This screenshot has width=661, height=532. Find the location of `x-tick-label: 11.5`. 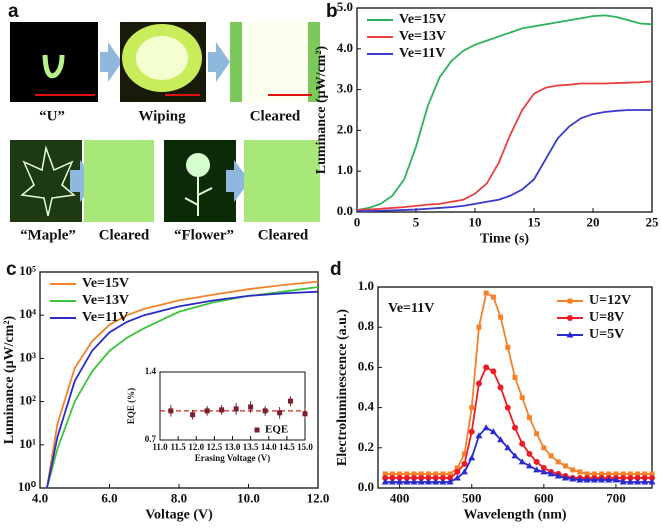

x-tick-label: 11.5 is located at coordinates (178, 447).